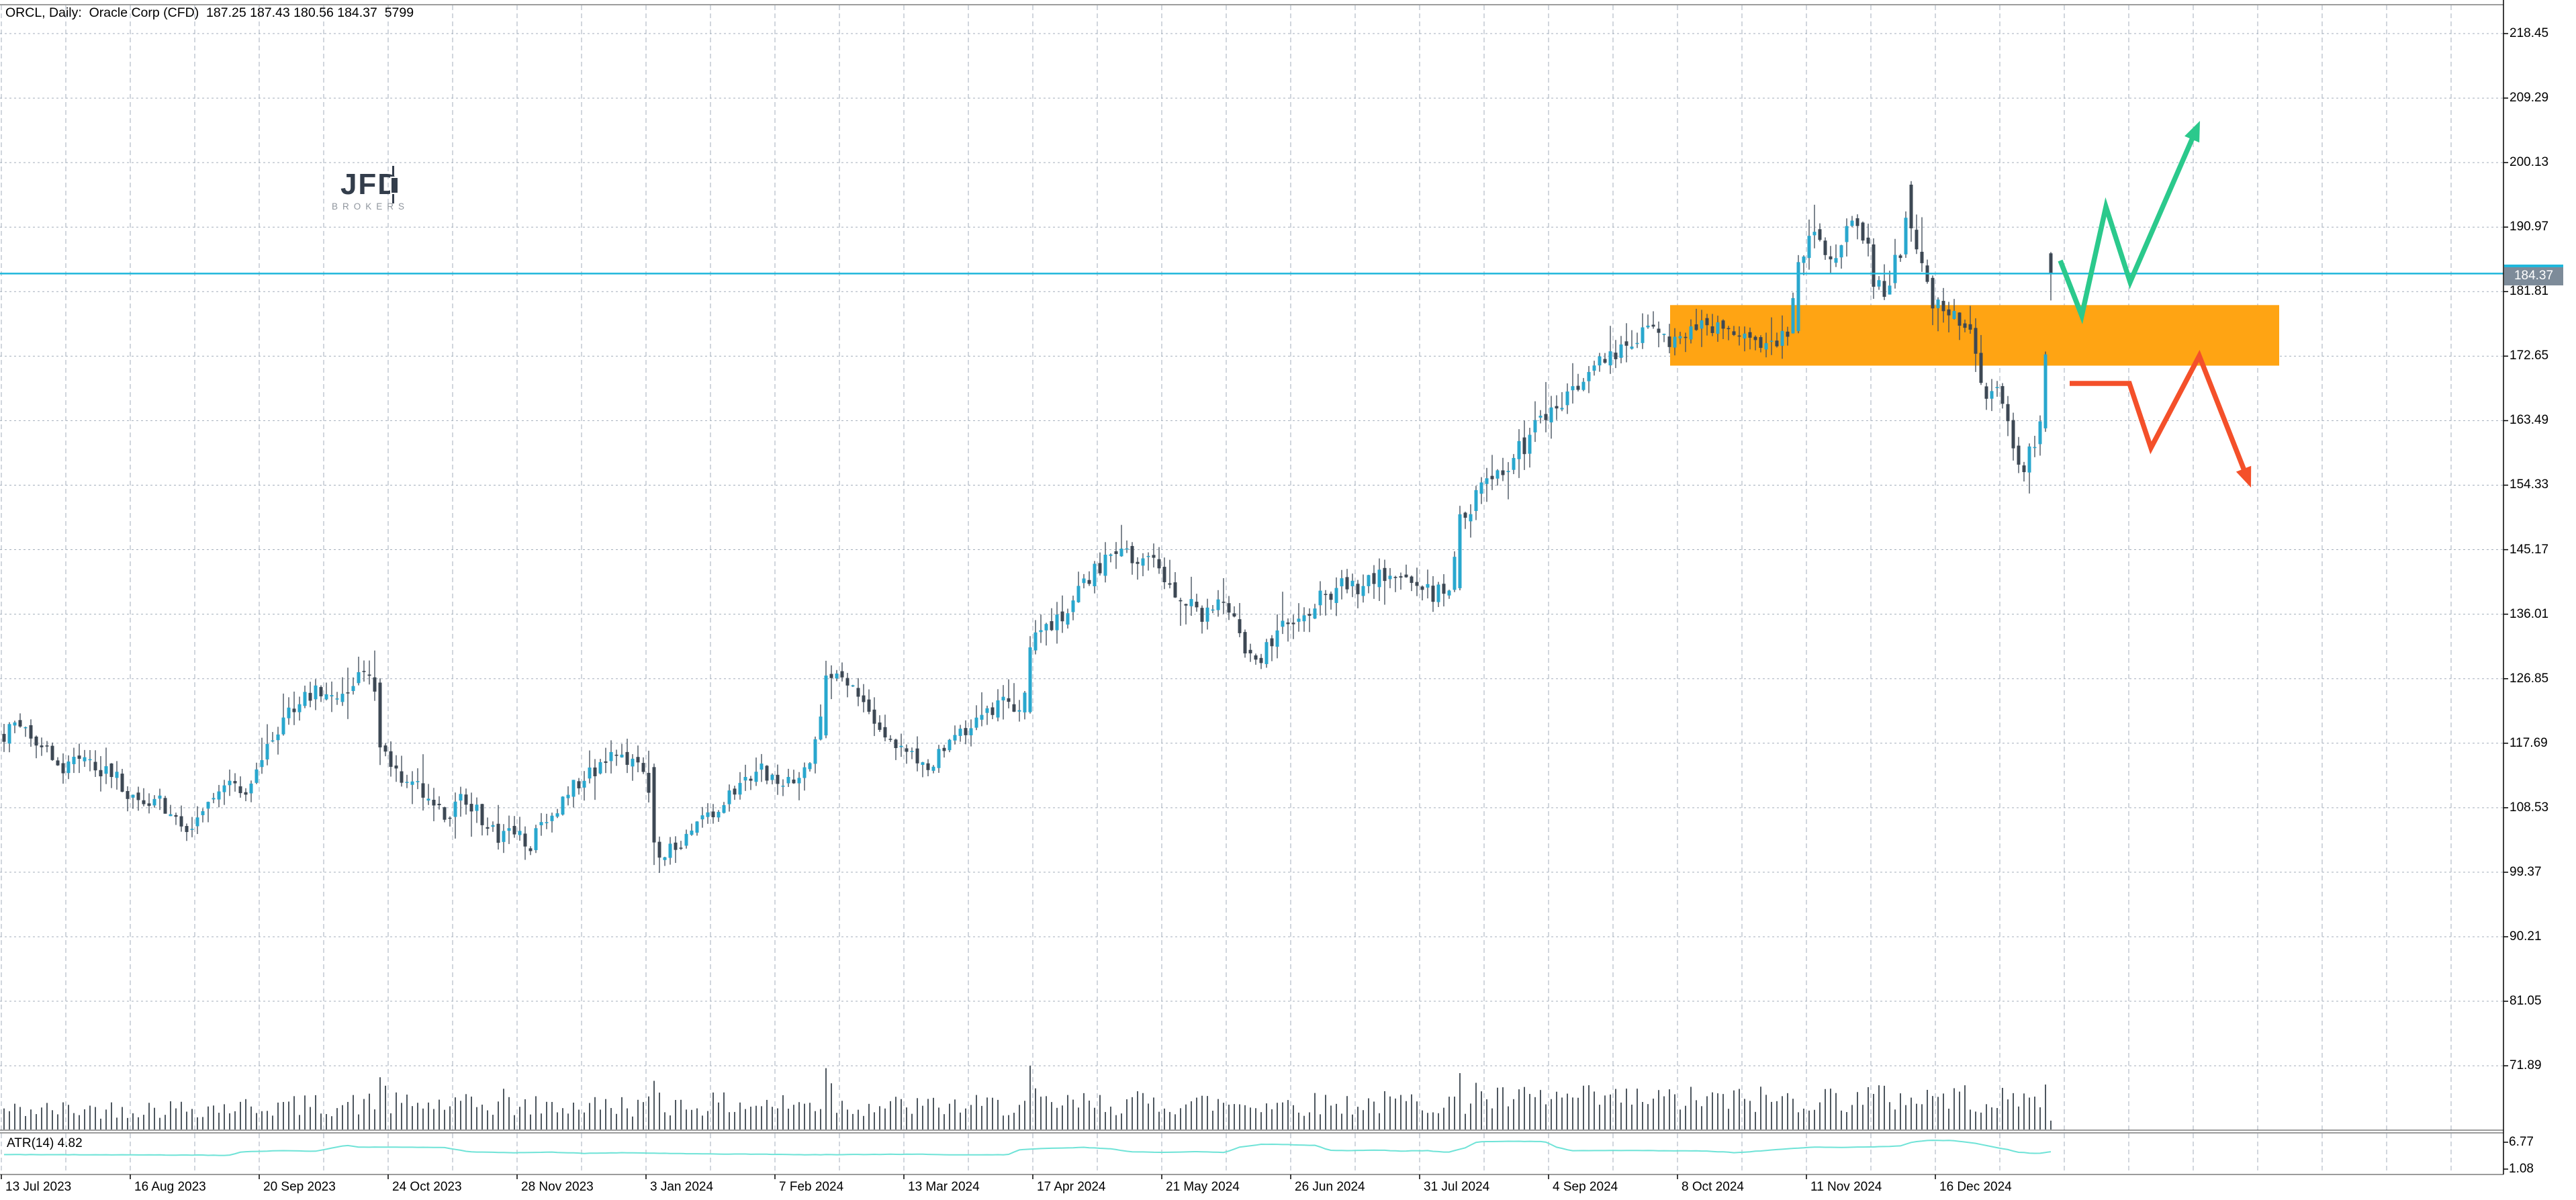 This screenshot has height=1200, width=2576. Describe the element at coordinates (2521, 1169) in the screenshot. I see `indicator-axis-label-low: 1.08` at that location.